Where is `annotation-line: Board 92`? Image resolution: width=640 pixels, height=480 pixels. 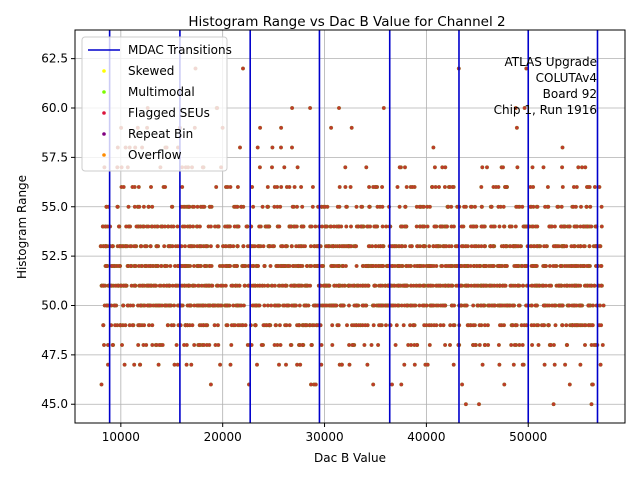
annotation-line: Board 92 is located at coordinates (570, 94).